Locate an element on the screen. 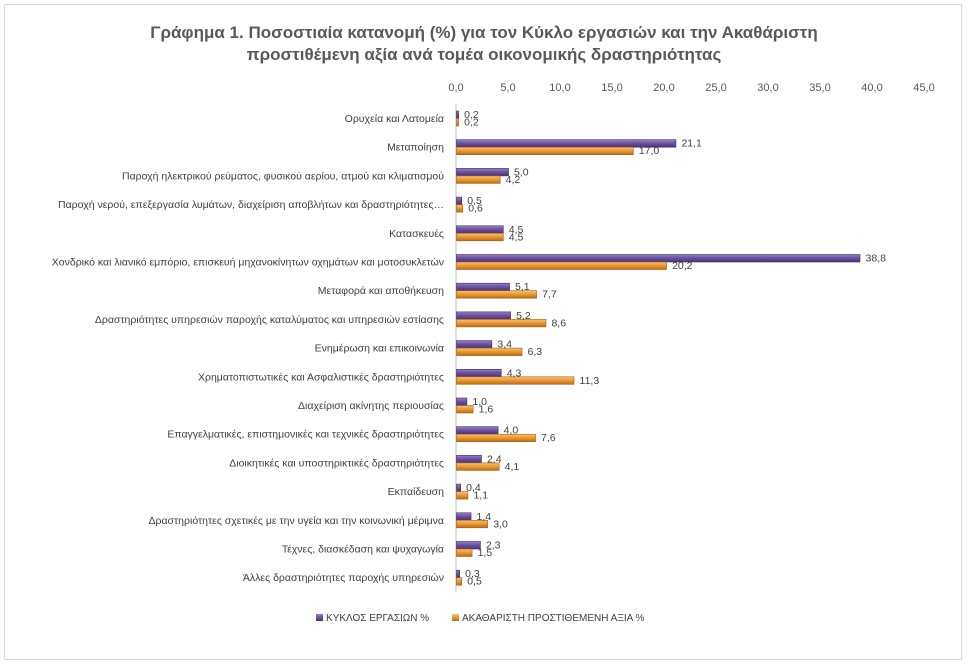 Image resolution: width=968 pixels, height=666 pixels. x-tick-label: 40,0 is located at coordinates (871, 88).